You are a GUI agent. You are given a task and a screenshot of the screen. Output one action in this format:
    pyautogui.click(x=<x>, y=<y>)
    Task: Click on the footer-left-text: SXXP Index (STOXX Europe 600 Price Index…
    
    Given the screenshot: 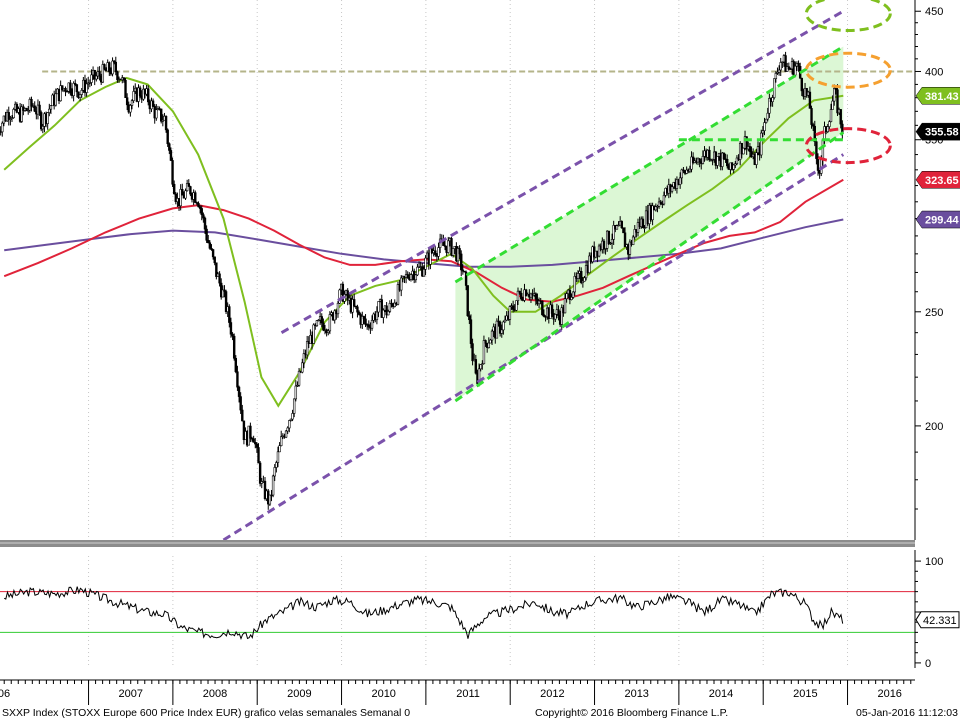 What is the action you would take?
    pyautogui.click(x=206, y=713)
    